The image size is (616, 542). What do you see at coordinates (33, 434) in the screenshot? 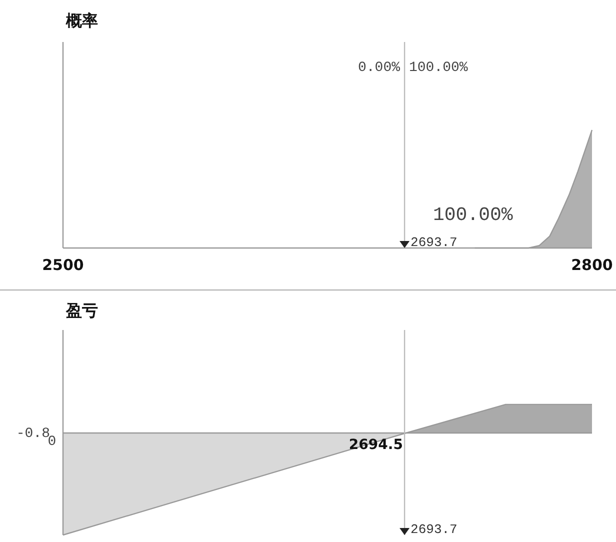
I see `text: -0.8` at bounding box center [33, 434].